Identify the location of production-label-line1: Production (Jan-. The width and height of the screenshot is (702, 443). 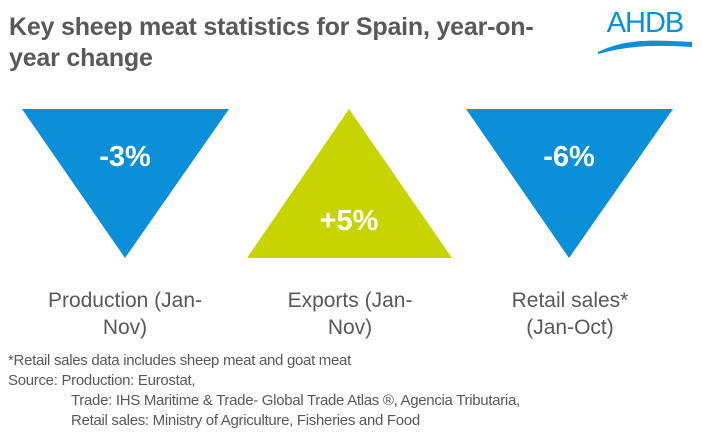
(125, 300).